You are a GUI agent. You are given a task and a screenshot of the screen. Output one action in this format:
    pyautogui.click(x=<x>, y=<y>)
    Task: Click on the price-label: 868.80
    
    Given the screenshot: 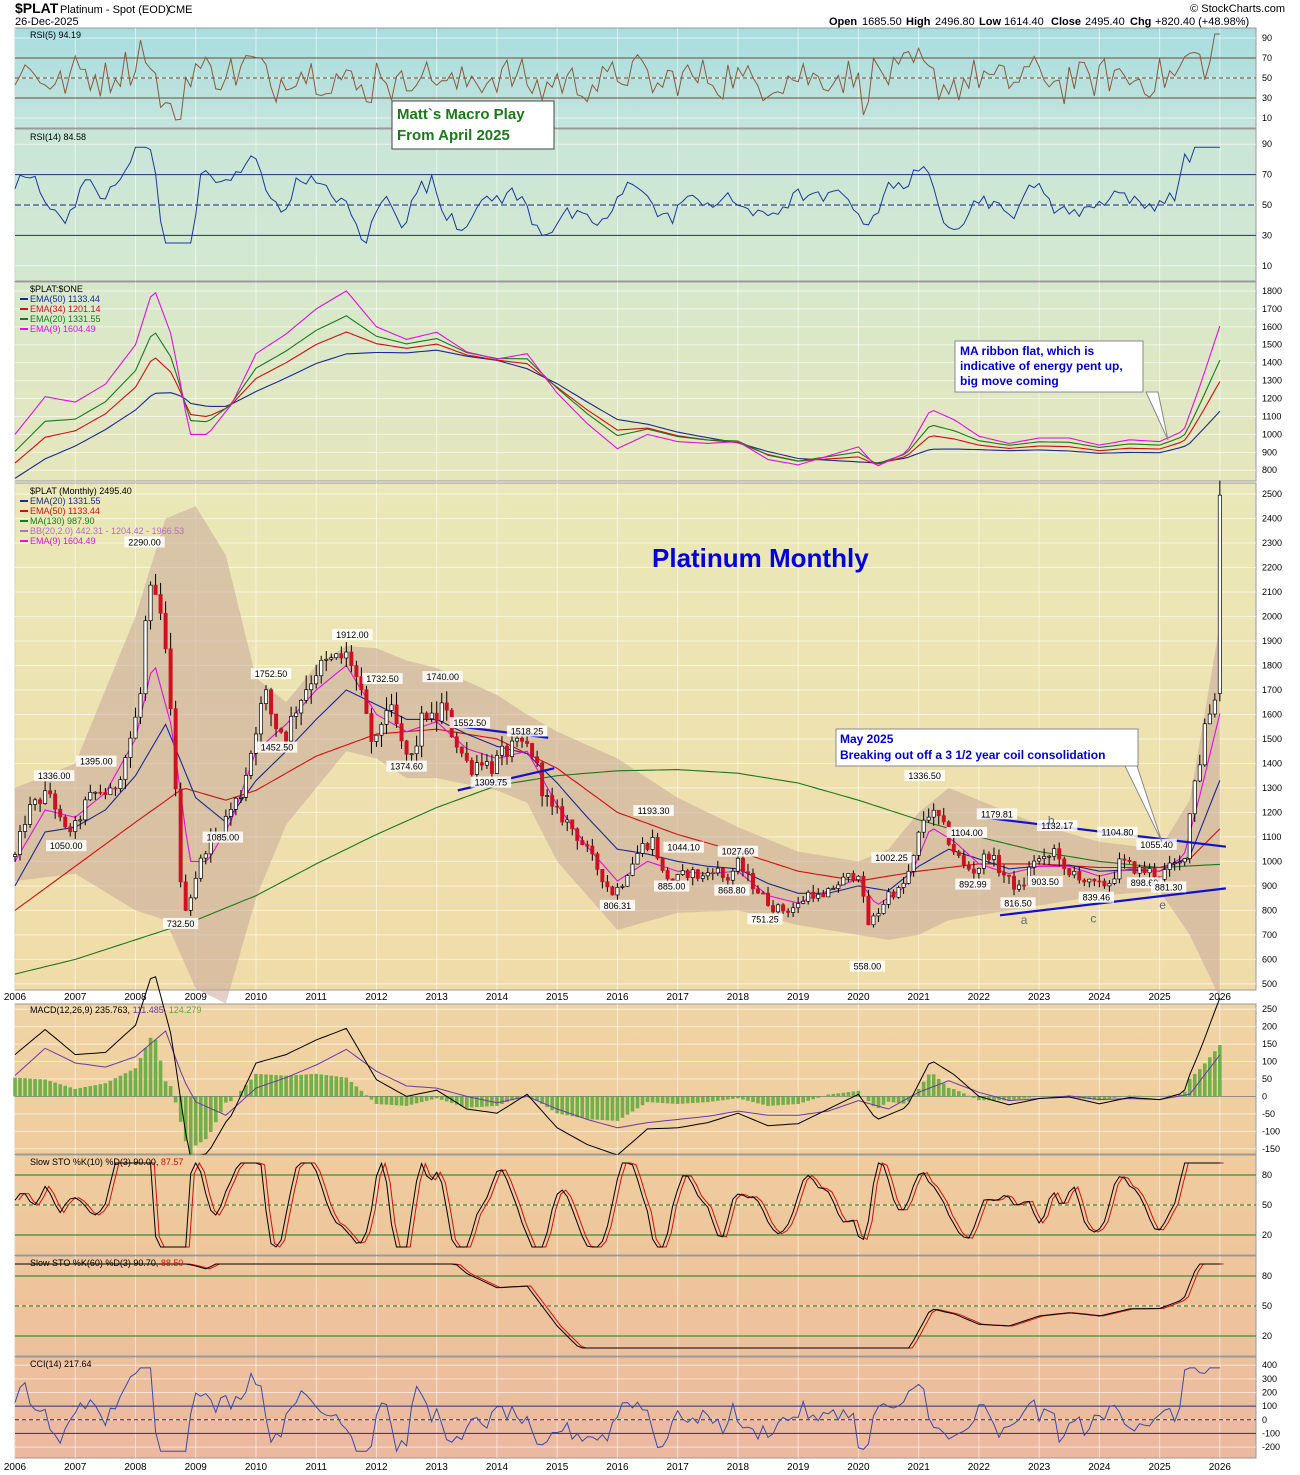 What is the action you would take?
    pyautogui.click(x=732, y=891)
    